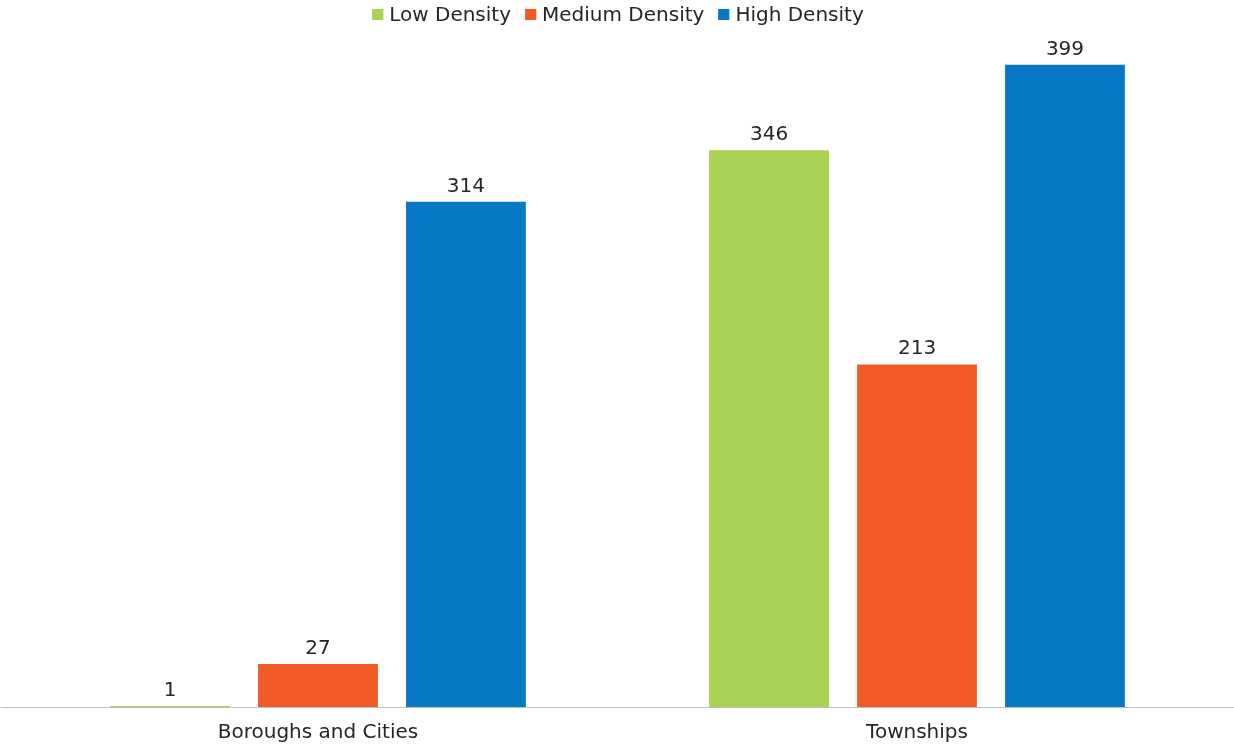 The image size is (1234, 745). I want to click on data-label: 213, so click(917, 347).